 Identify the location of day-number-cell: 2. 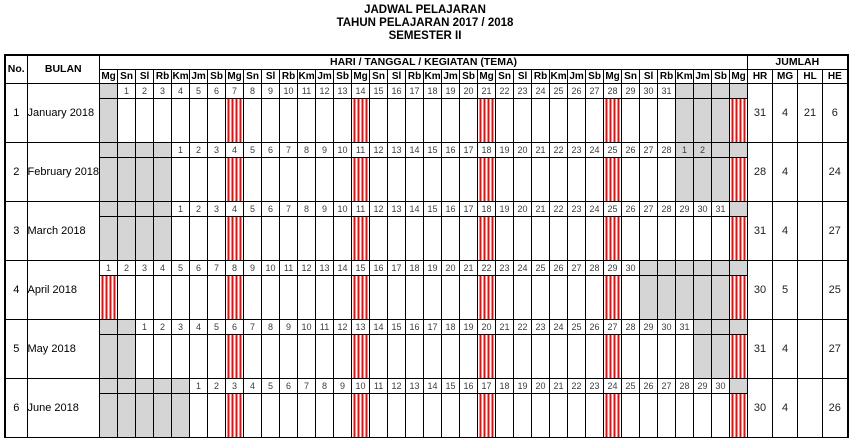
(199, 209).